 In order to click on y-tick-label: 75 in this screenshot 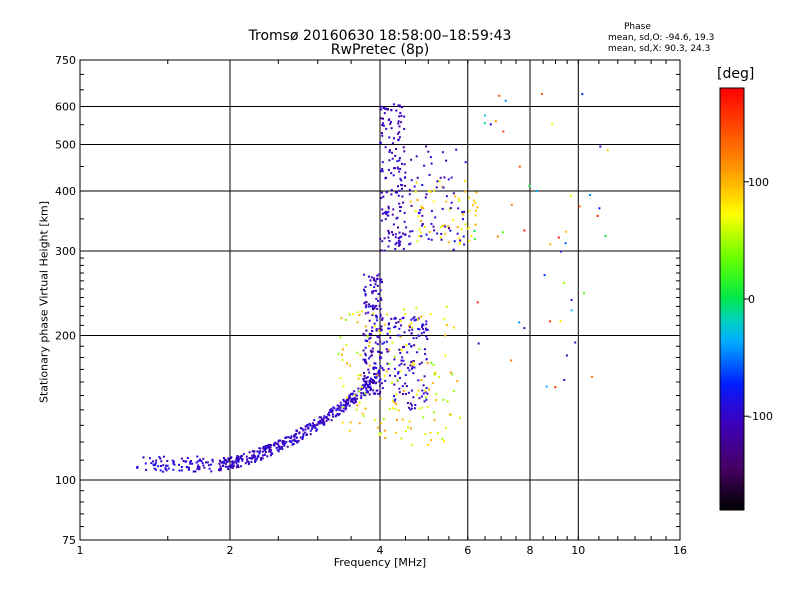, I will do `click(69, 540)`.